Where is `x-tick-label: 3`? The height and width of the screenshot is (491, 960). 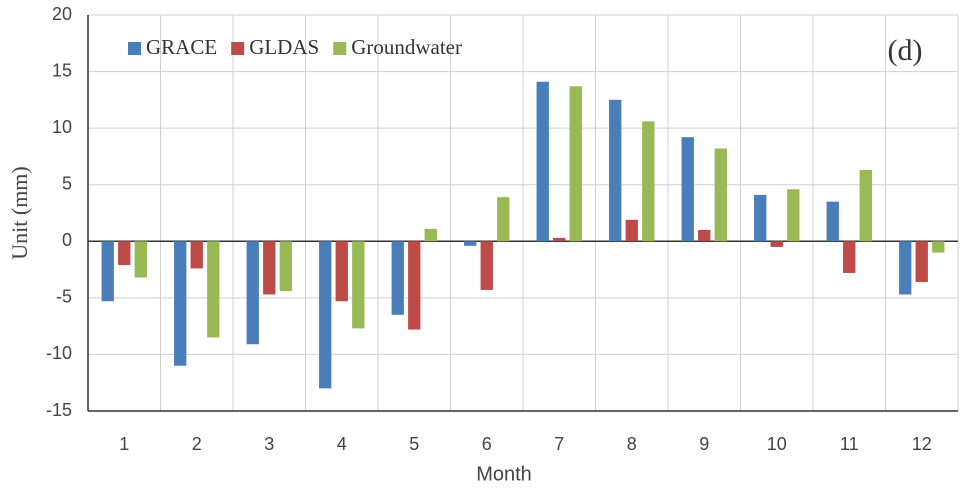
x-tick-label: 3 is located at coordinates (269, 444).